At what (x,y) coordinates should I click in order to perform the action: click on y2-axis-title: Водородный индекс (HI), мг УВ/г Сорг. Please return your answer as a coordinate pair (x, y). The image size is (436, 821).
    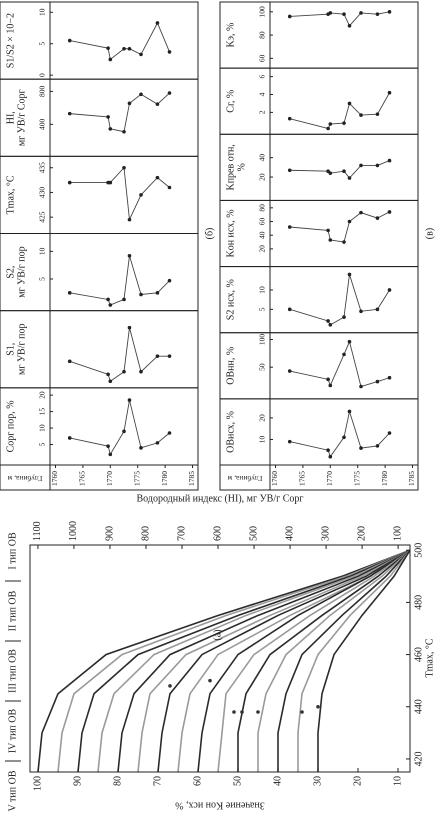
    Looking at the image, I should click on (219, 498).